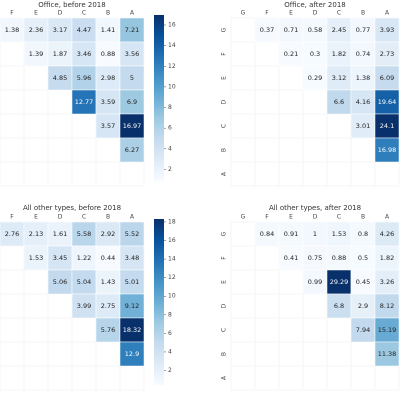 This screenshot has width=400, height=400. Describe the element at coordinates (339, 282) in the screenshot. I see `cell-label: 29.29` at that location.